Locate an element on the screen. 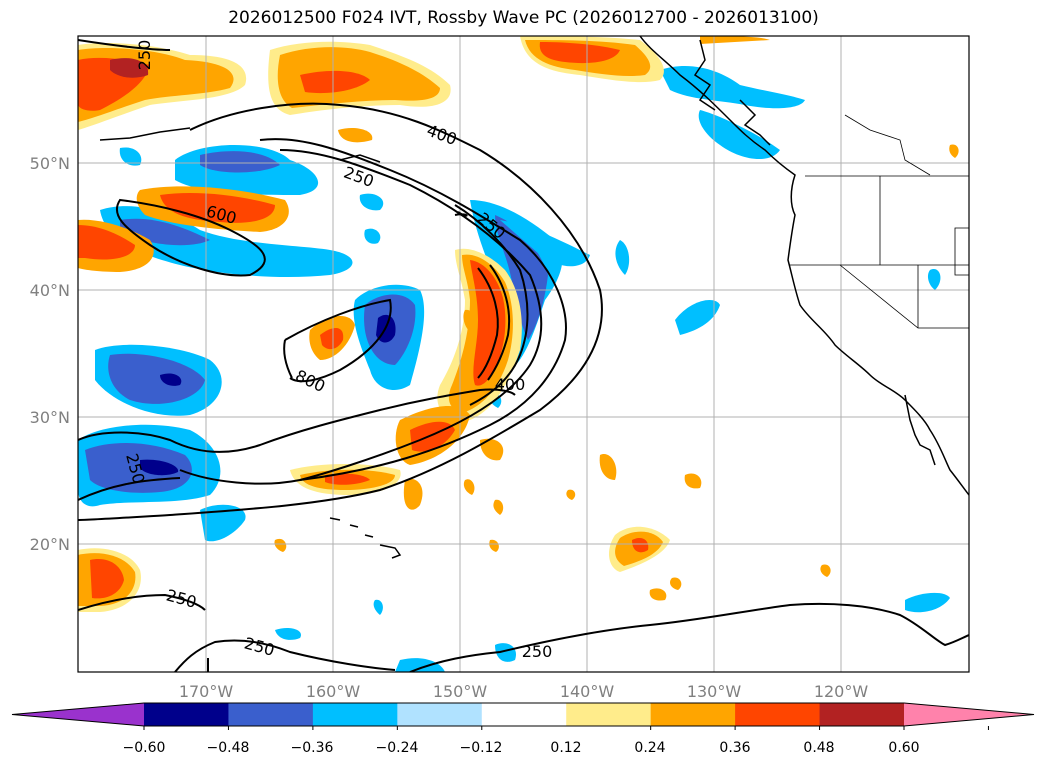 The width and height of the screenshot is (1047, 765). colorbar-tick-label: −0.48 is located at coordinates (228, 748).